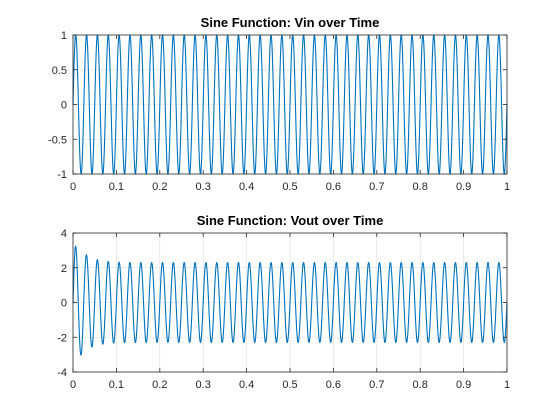  I want to click on vin-x-tick-label: 0.7, so click(376, 187).